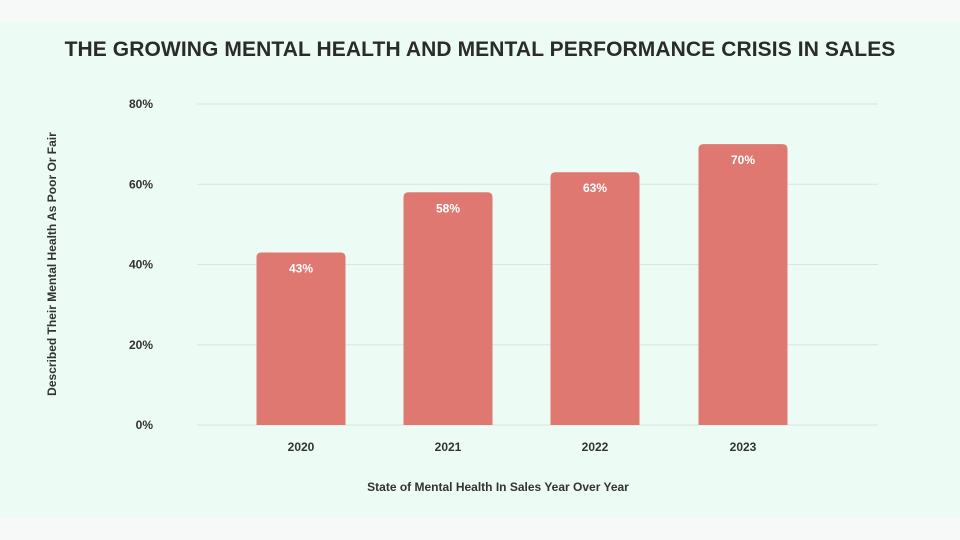 The image size is (960, 540). Describe the element at coordinates (743, 160) in the screenshot. I see `bar-data-label: 70%` at that location.